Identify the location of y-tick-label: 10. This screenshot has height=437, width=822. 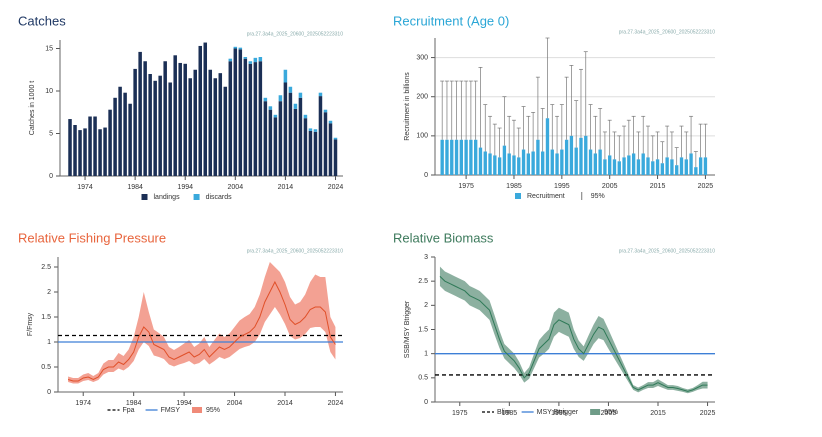
(49, 91).